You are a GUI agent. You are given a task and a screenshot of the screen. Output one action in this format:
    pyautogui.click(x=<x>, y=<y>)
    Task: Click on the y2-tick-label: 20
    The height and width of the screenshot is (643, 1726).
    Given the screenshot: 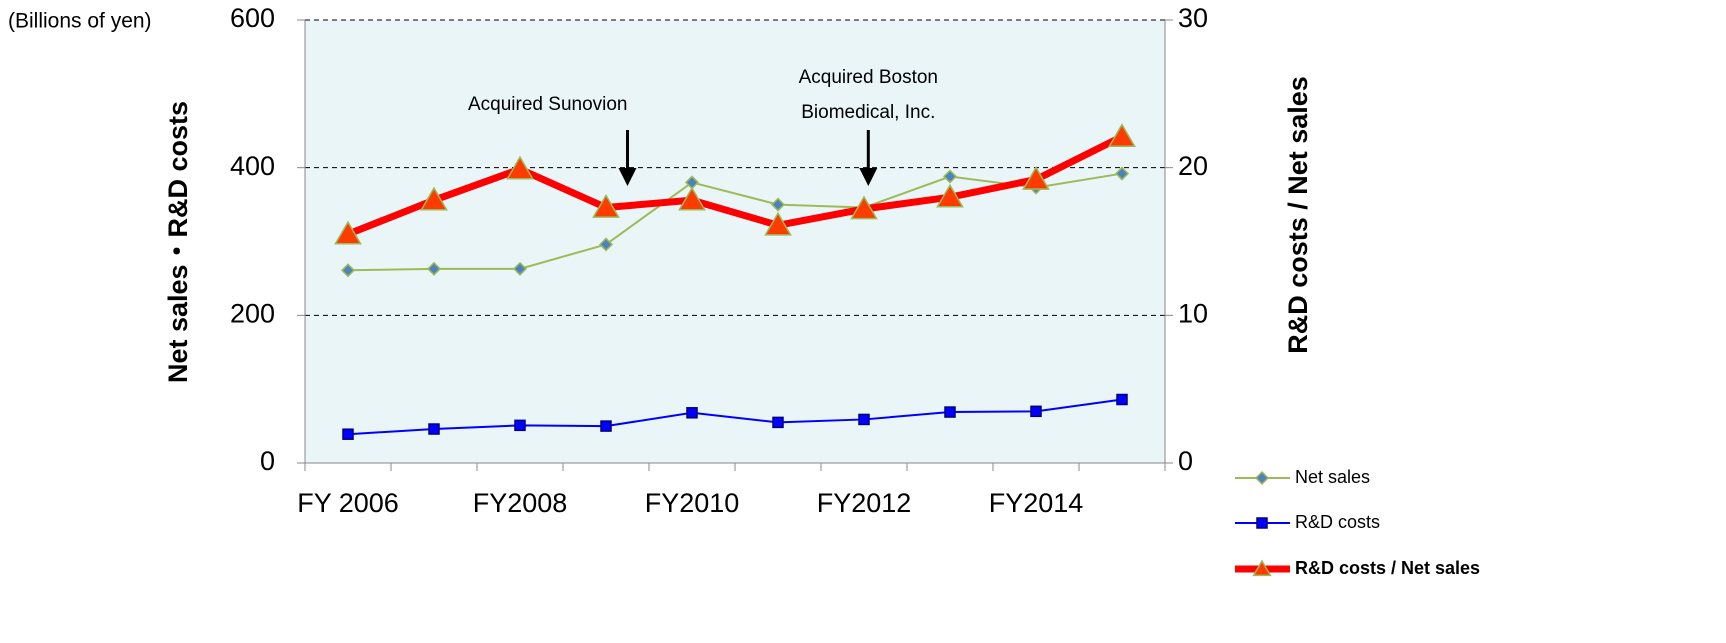 What is the action you would take?
    pyautogui.click(x=1193, y=166)
    